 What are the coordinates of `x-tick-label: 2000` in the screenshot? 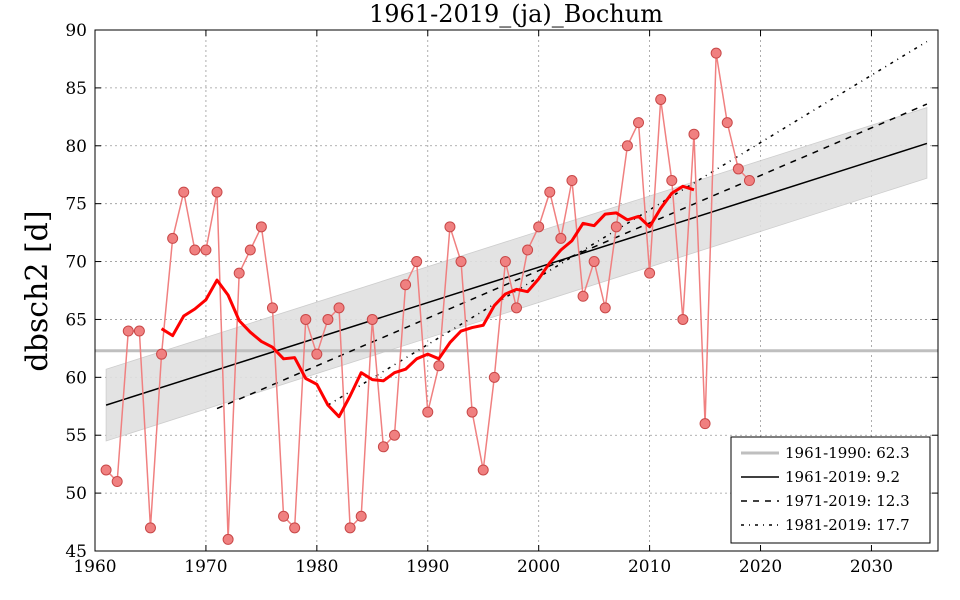 It's located at (538, 567).